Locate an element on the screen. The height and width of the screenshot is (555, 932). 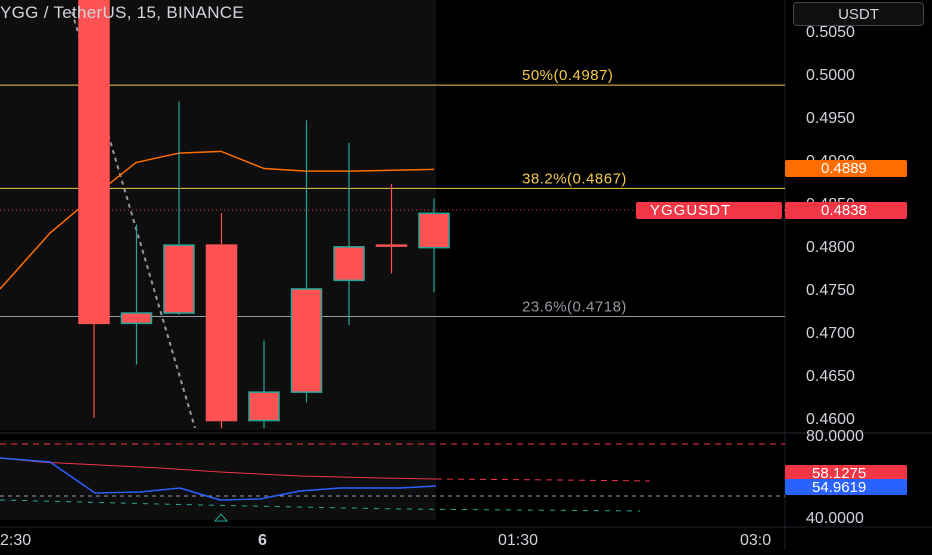
price-tick: 0.4750 is located at coordinates (830, 290).